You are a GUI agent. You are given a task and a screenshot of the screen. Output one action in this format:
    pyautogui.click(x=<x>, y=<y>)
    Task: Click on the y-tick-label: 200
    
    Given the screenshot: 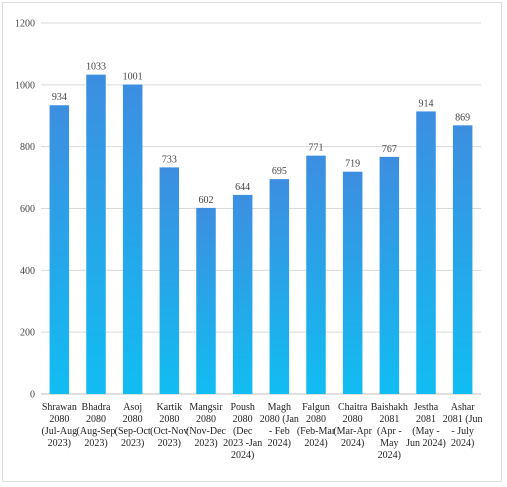 What is the action you would take?
    pyautogui.click(x=27, y=333)
    